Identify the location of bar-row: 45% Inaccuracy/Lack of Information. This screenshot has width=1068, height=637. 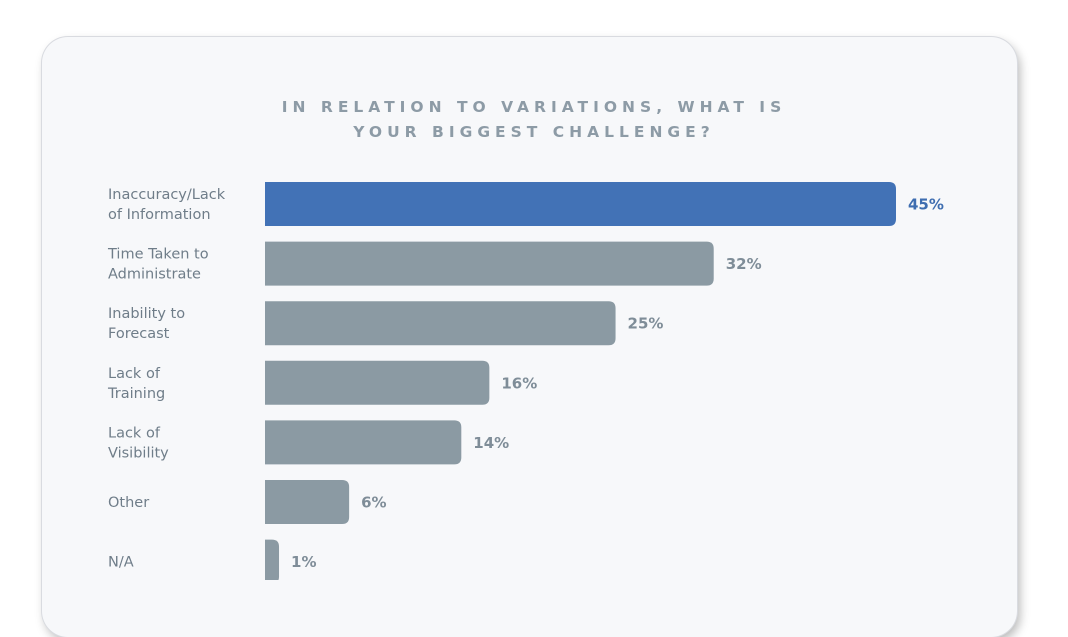
(526, 204).